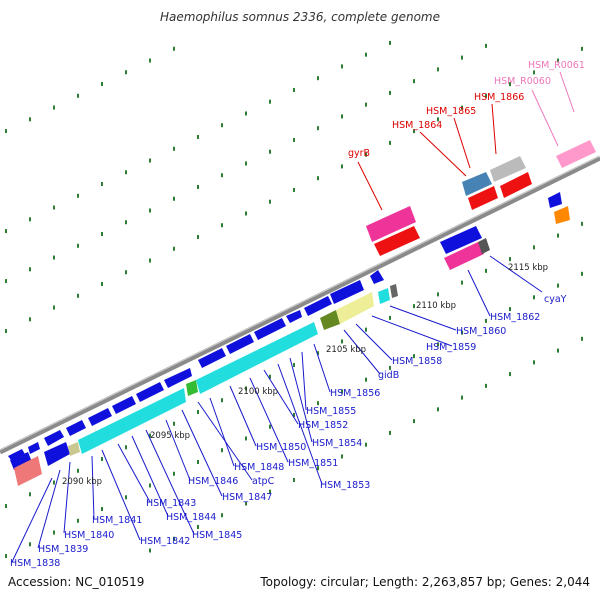 The height and width of the screenshot is (600, 600). I want to click on kbp-label: 2110 kbp, so click(436, 306).